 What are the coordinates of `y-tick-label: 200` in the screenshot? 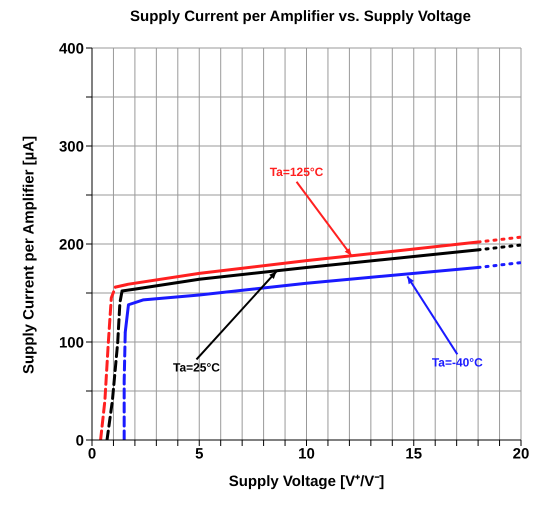 It's located at (71, 245).